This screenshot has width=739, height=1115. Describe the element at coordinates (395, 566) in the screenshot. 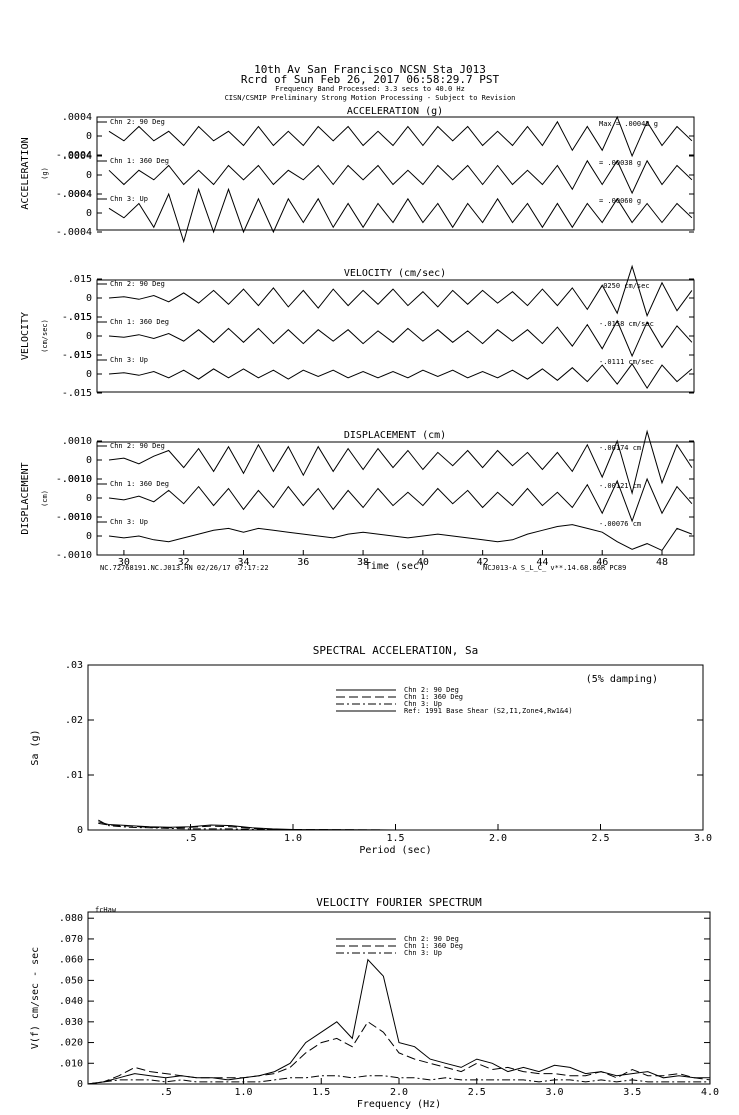

I see `x-axis-label: Time (sec)` at that location.